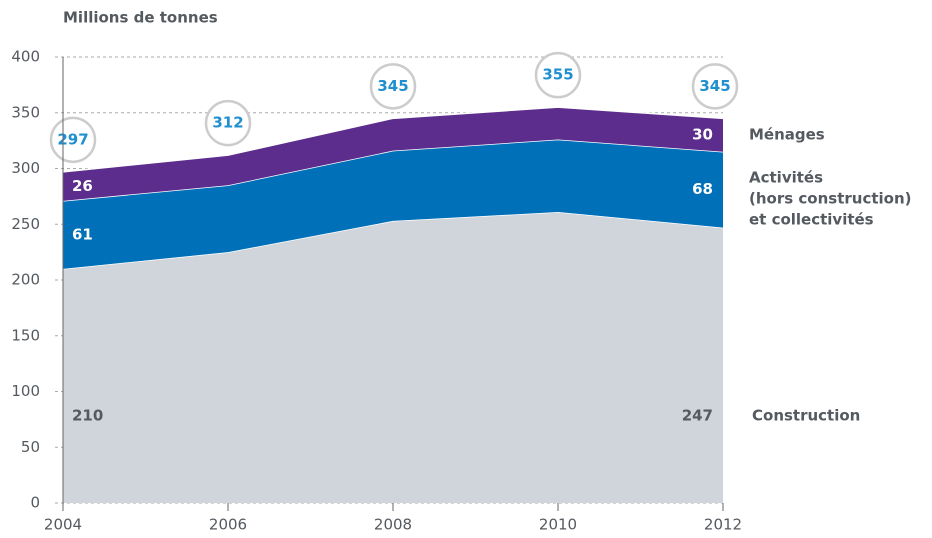  What do you see at coordinates (702, 135) in the screenshot?
I see `data-label: 30` at bounding box center [702, 135].